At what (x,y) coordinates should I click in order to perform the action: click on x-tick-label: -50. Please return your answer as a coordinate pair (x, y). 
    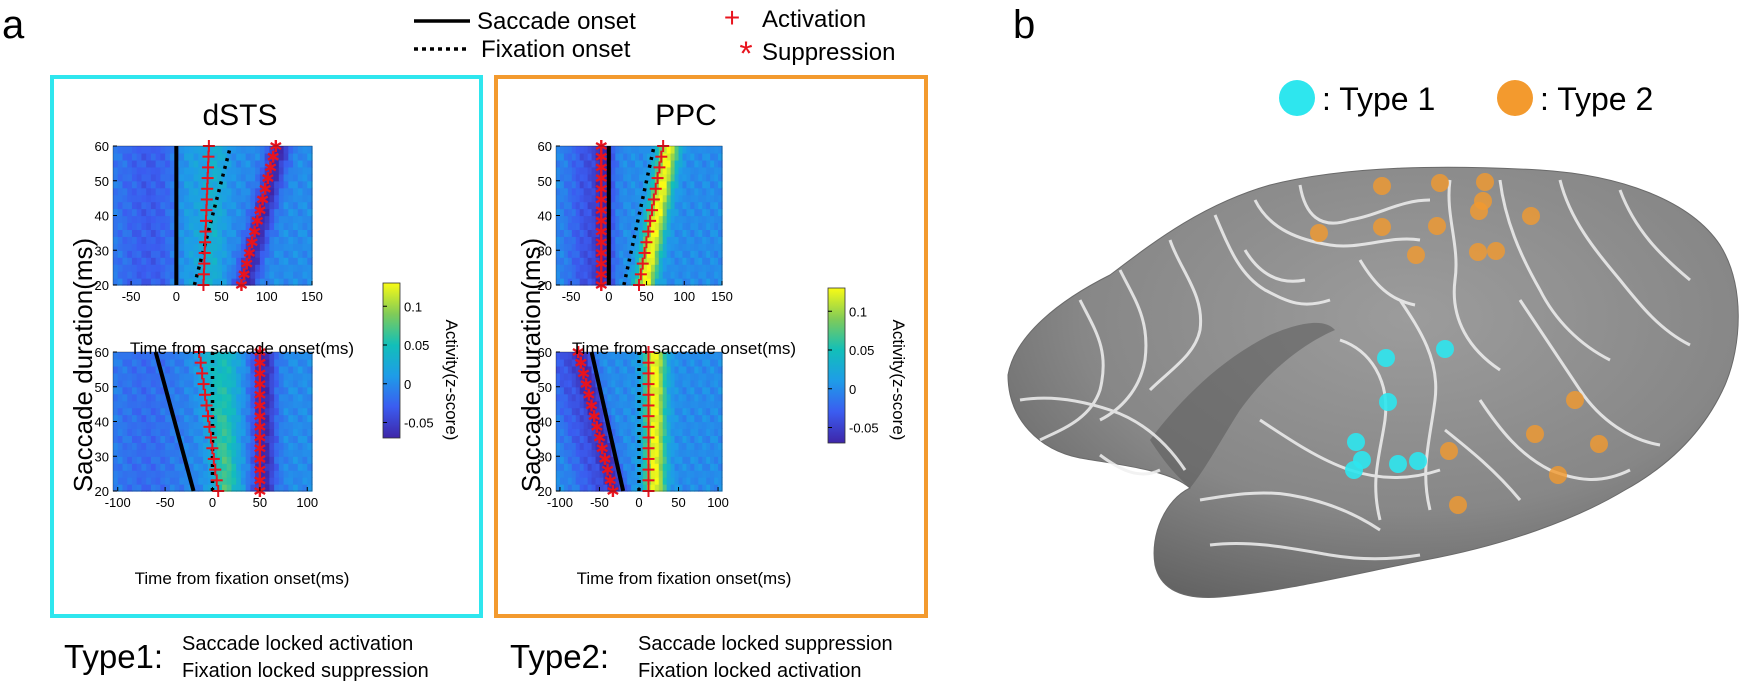
    Looking at the image, I should click on (571, 296).